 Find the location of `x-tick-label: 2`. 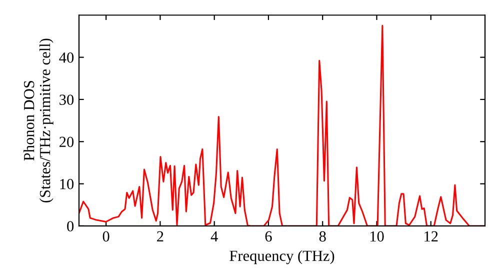

x-tick-label: 2 is located at coordinates (160, 236).